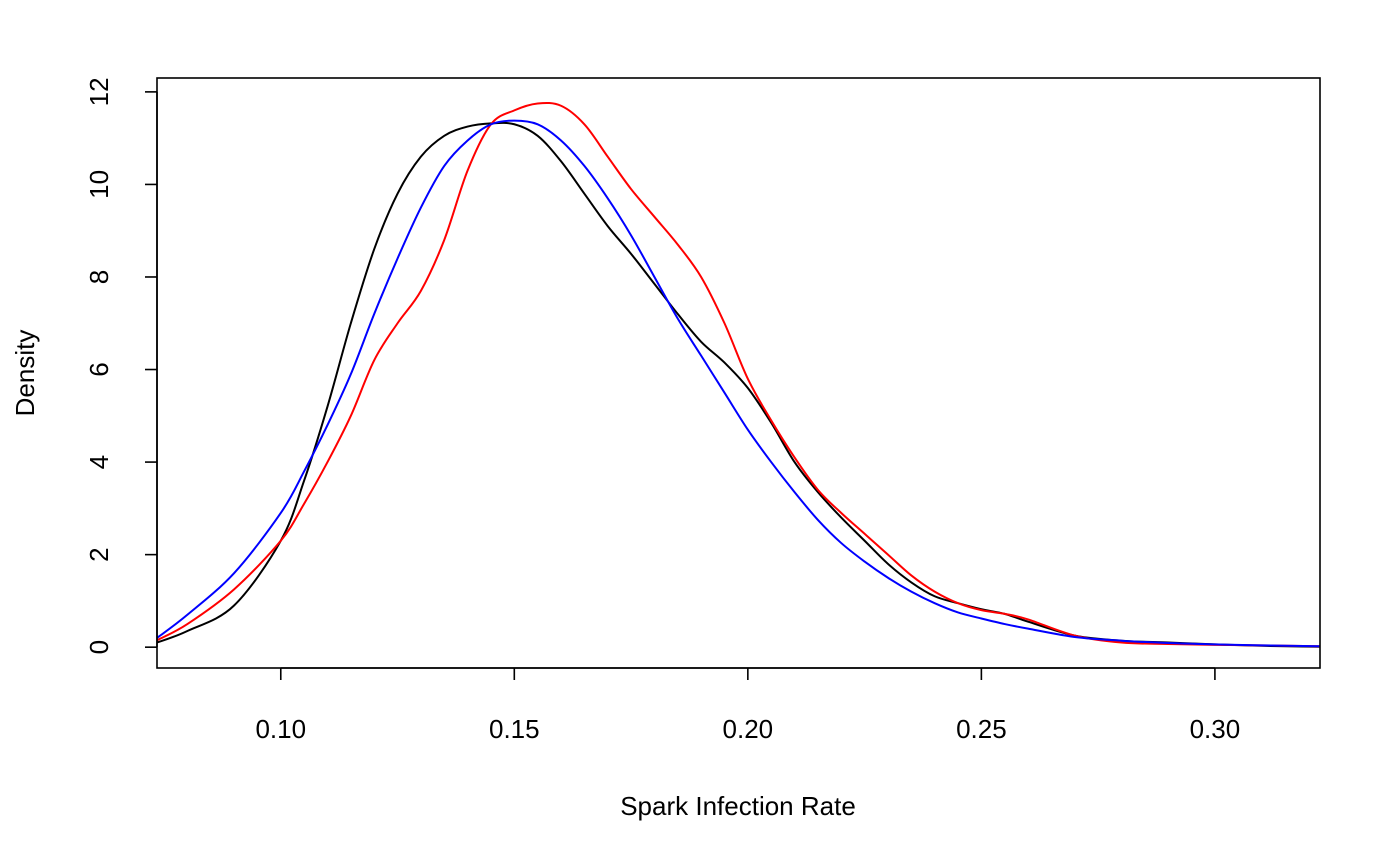 Image resolution: width=1400 pixels, height=865 pixels. Describe the element at coordinates (748, 729) in the screenshot. I see `x-tick-label: 0.20` at that location.